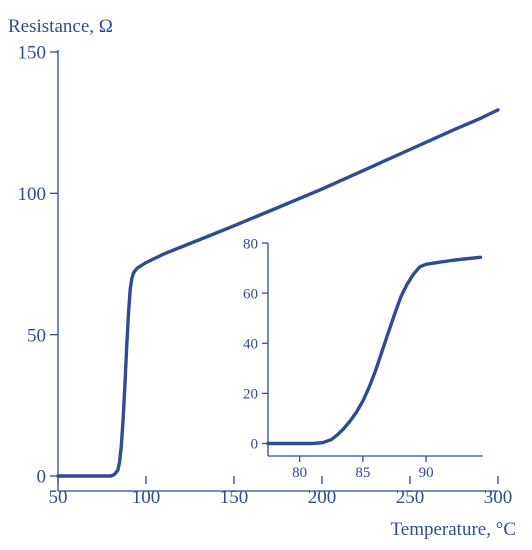  What do you see at coordinates (362, 473) in the screenshot?
I see `inset-x-tick-label: 85` at bounding box center [362, 473].